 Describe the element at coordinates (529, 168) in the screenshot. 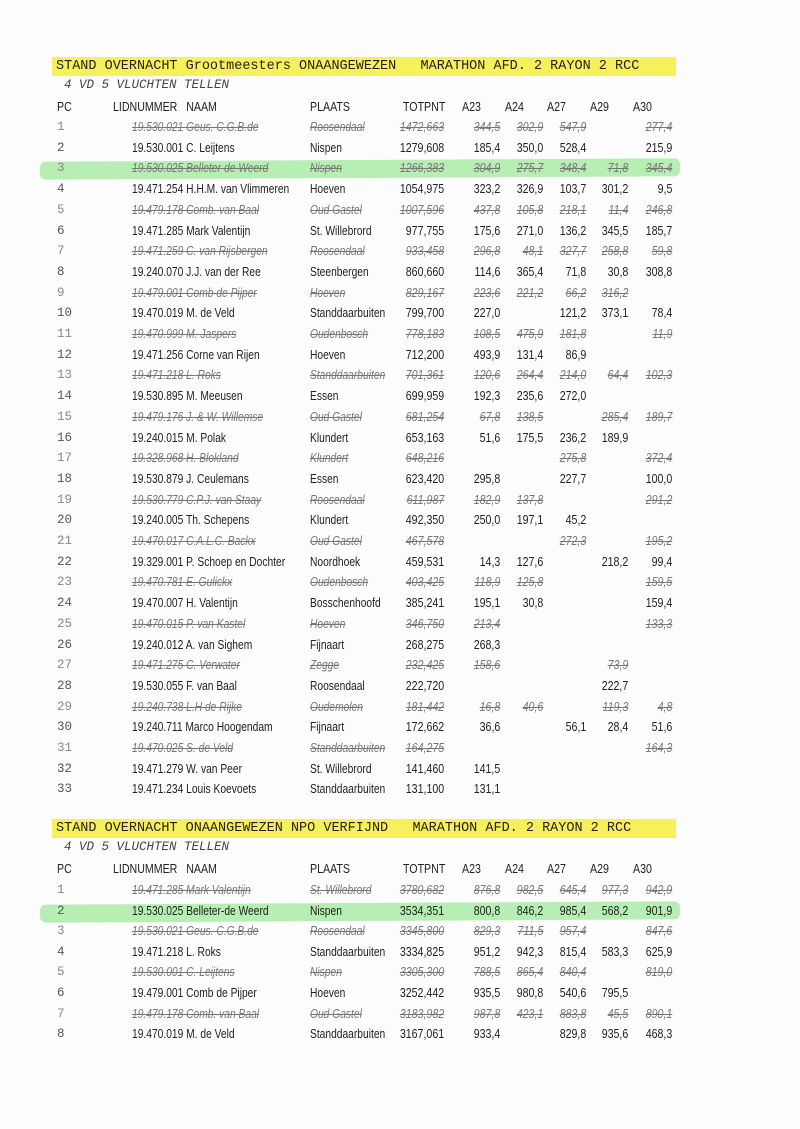

I see `cell-a24: 275,7` at that location.